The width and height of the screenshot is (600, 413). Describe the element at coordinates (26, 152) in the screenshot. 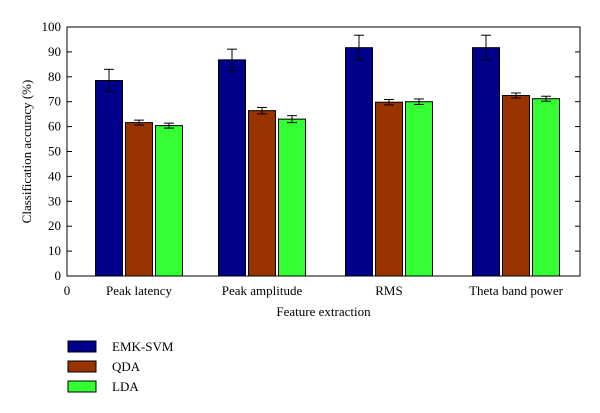

I see `y-axis-label: Classification accuracy (%)` at that location.